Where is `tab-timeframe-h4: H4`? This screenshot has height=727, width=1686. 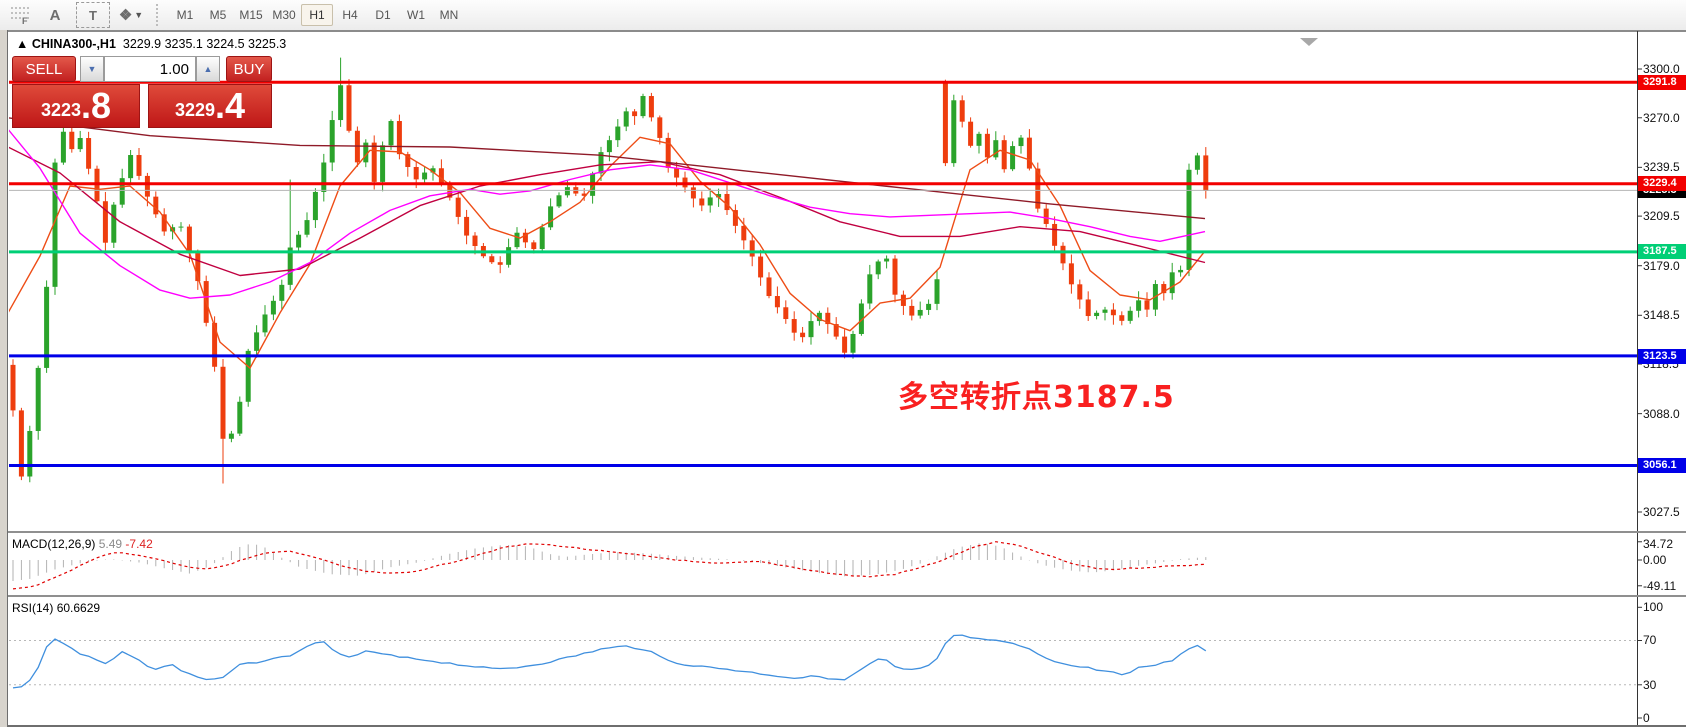 tab-timeframe-h4: H4 is located at coordinates (350, 15).